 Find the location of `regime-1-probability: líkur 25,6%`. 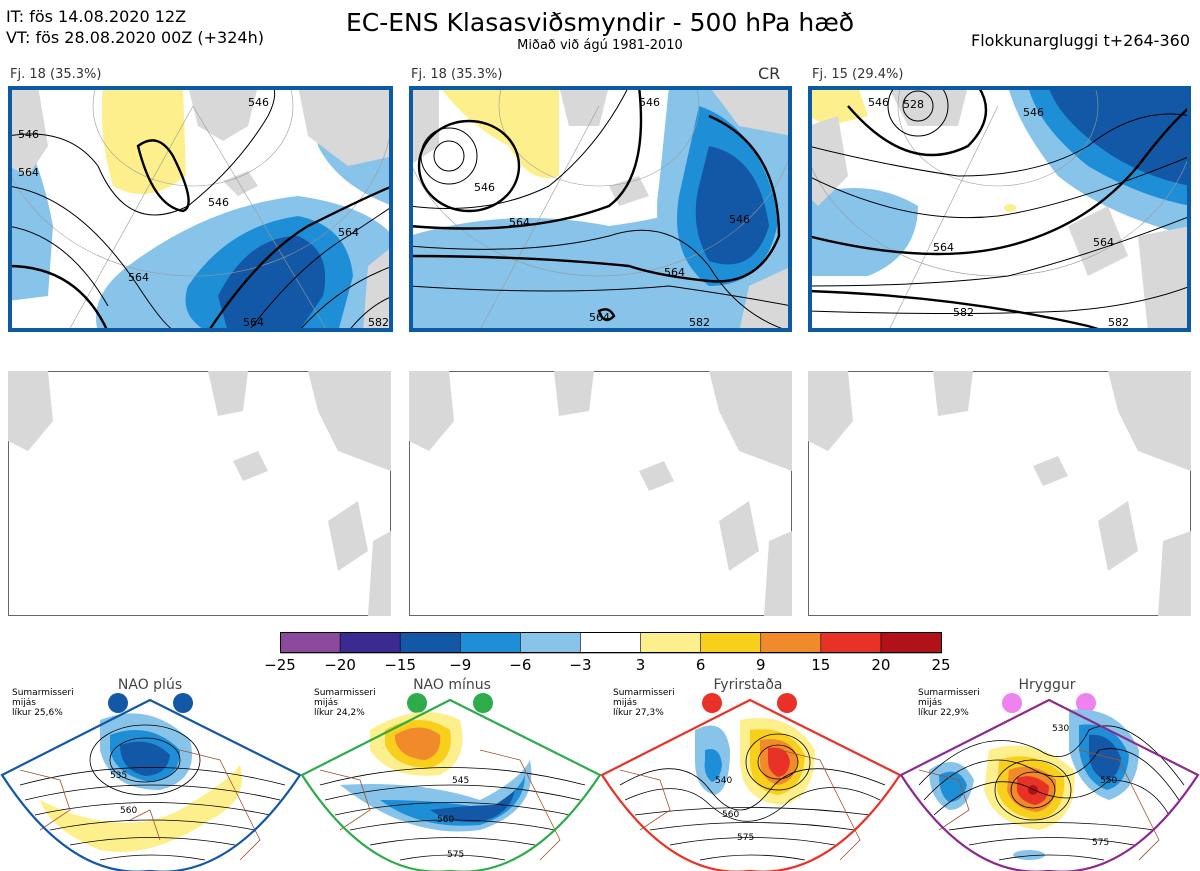

regime-1-probability: líkur 25,6% is located at coordinates (37, 713).